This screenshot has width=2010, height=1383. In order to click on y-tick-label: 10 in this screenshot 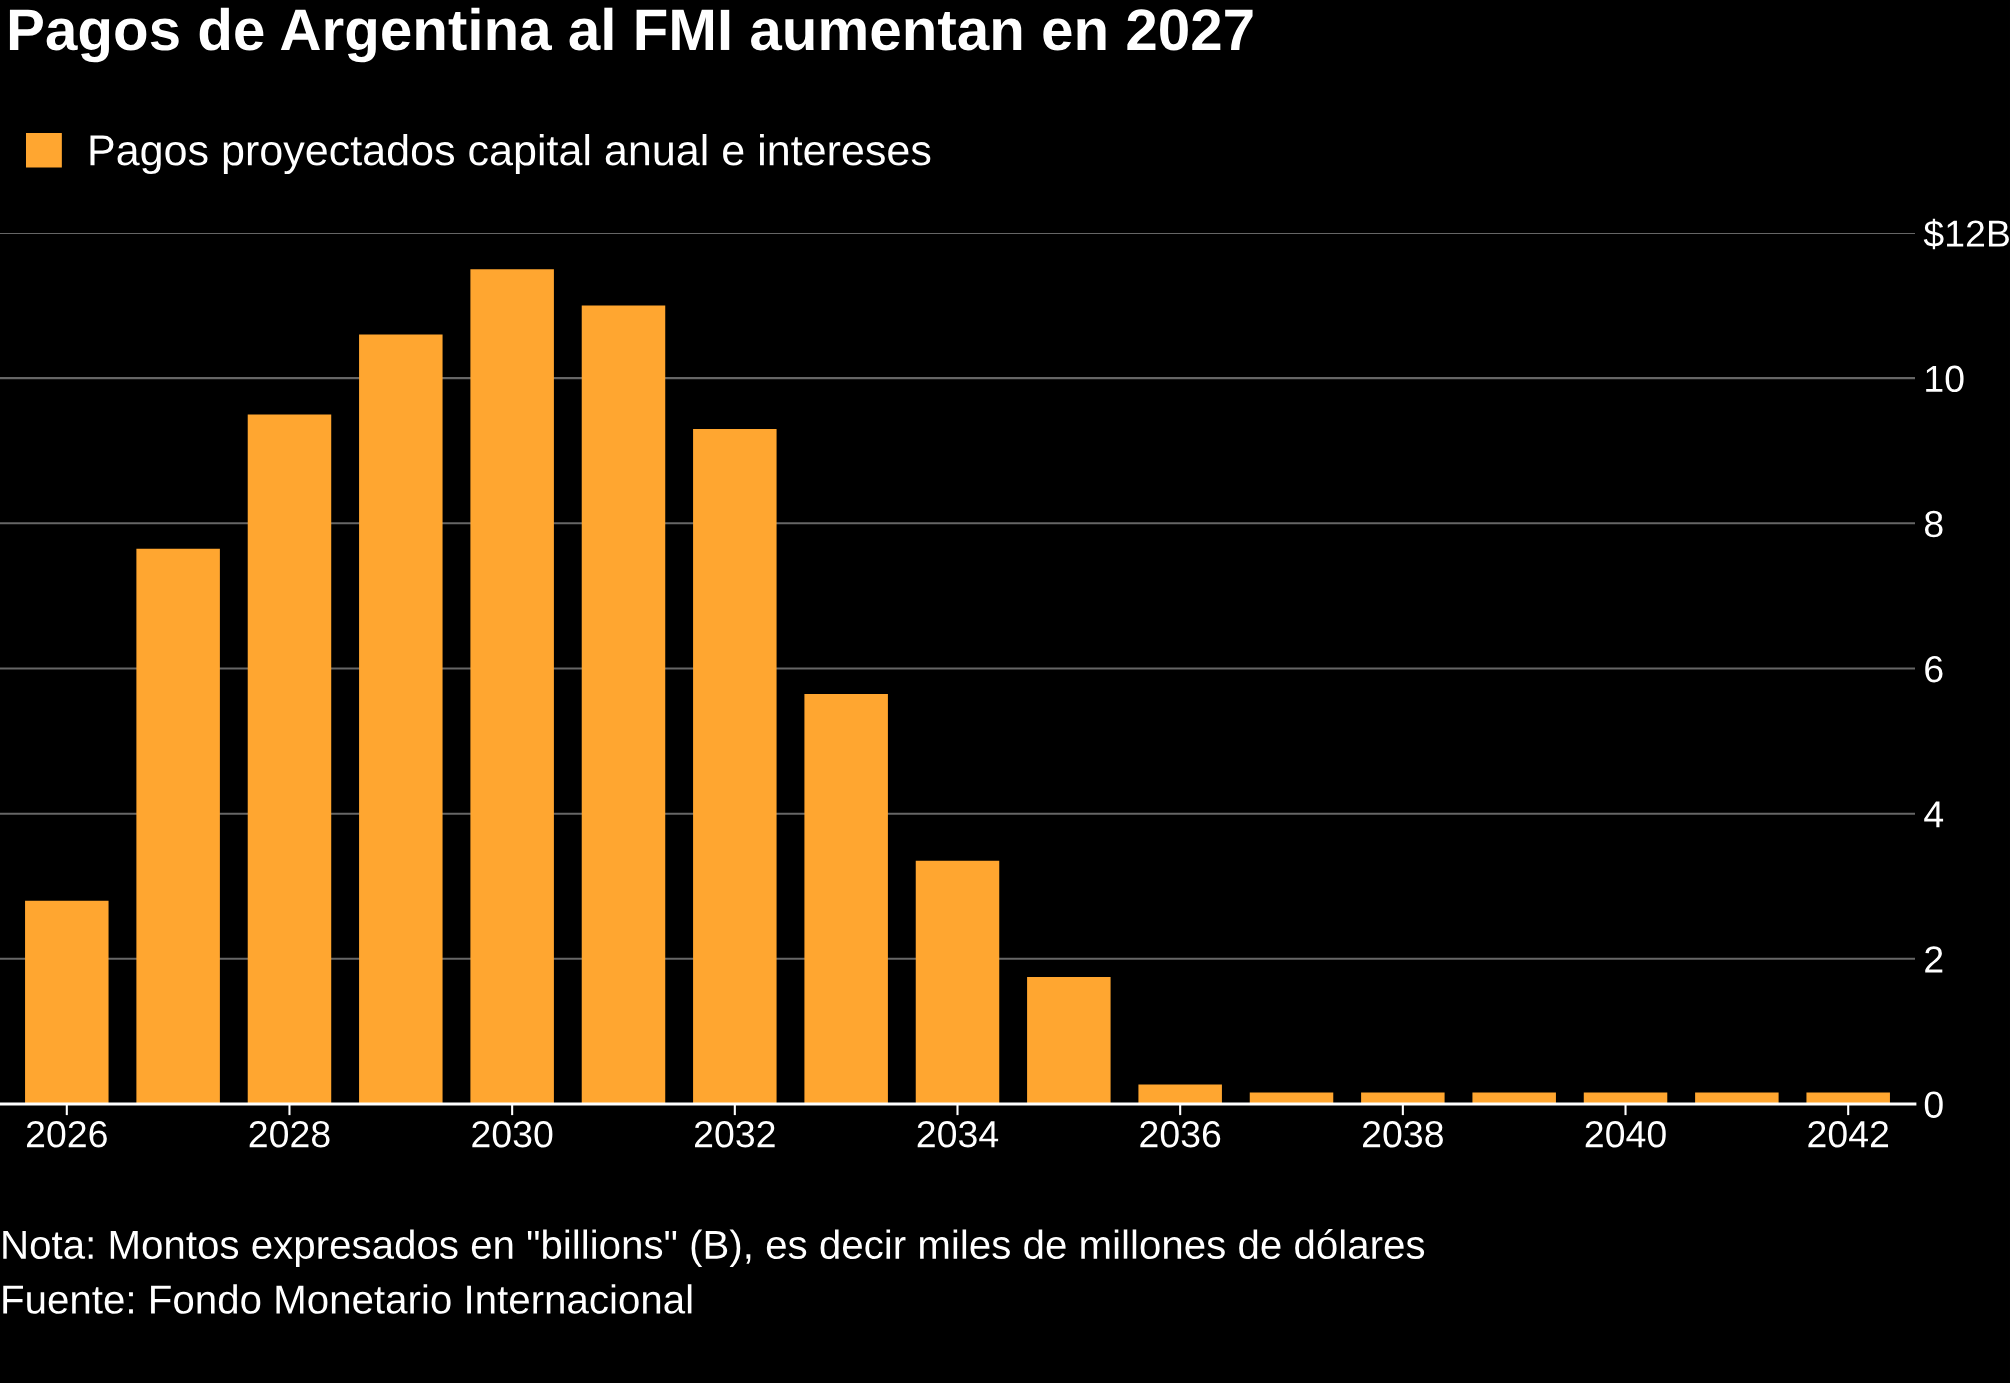, I will do `click(1945, 379)`.